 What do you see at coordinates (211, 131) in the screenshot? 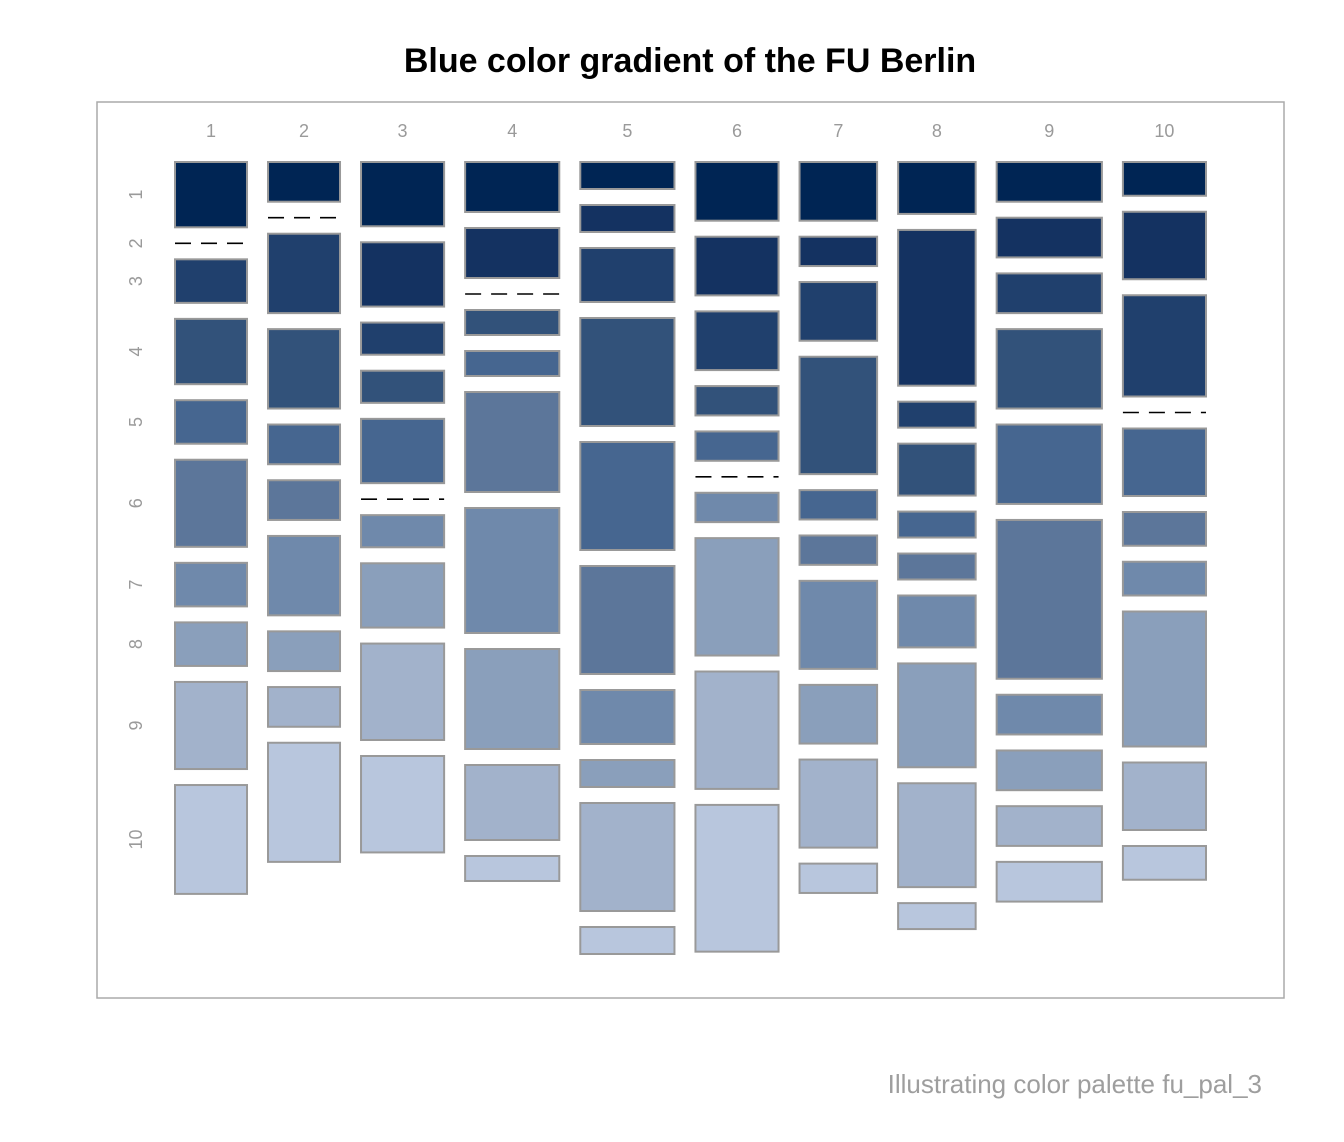
I see `x-tick-label: 1` at bounding box center [211, 131].